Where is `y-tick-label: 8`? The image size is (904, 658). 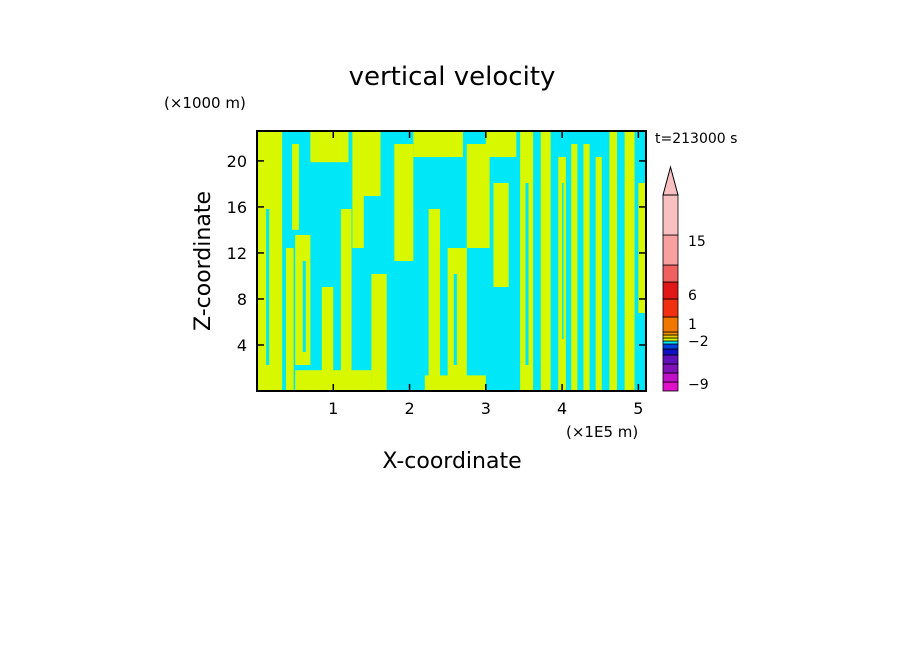 y-tick-label: 8 is located at coordinates (242, 299).